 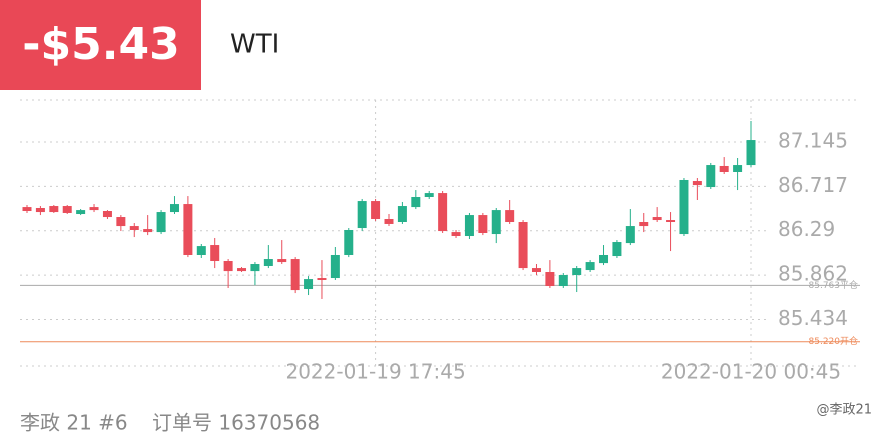 I want to click on pnl-badge, so click(x=100, y=45).